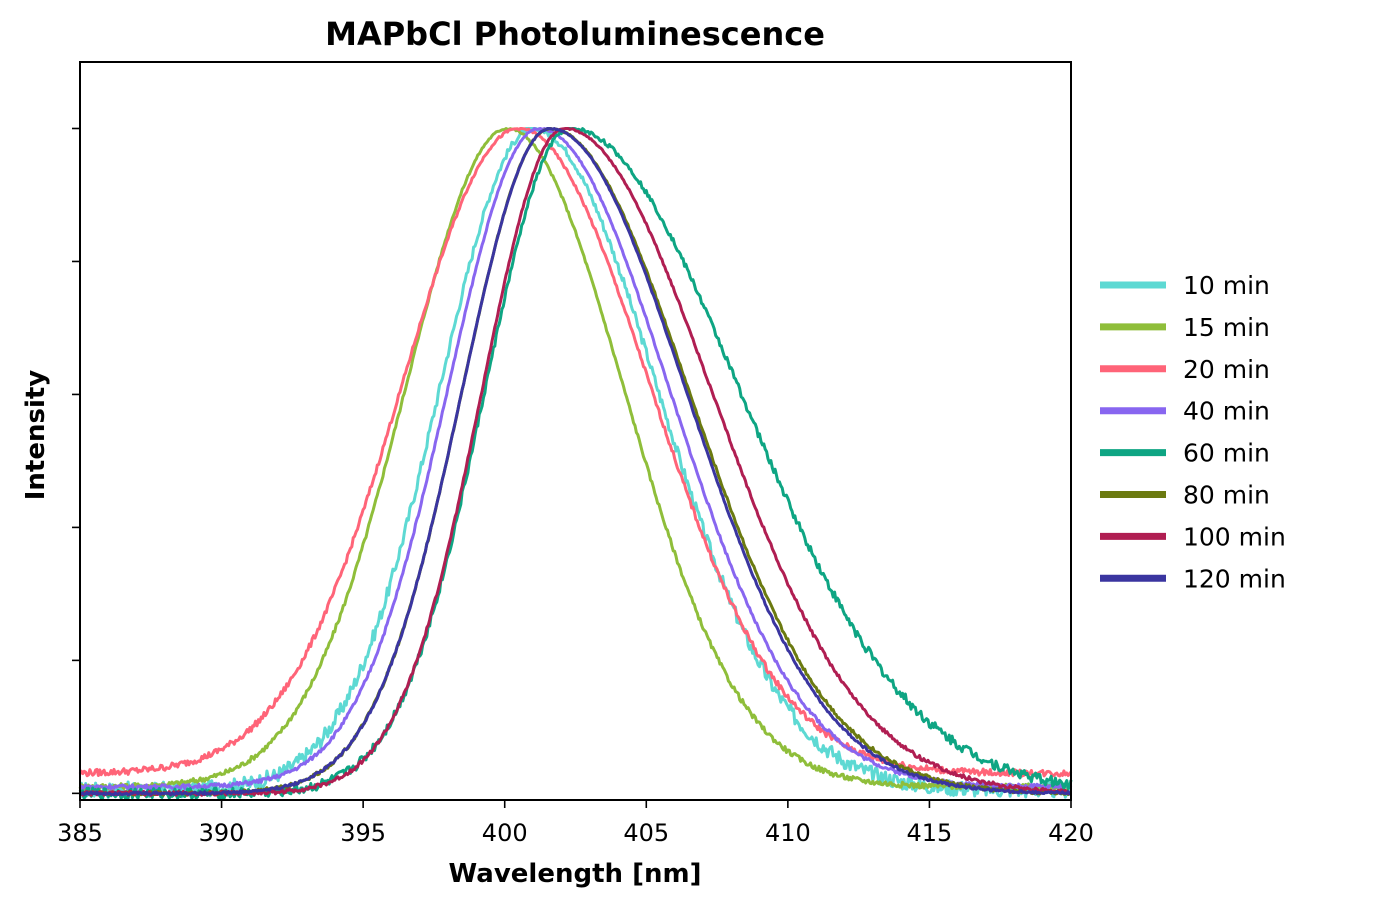 Image resolution: width=1384 pixels, height=908 pixels. What do you see at coordinates (1226, 369) in the screenshot?
I see `legend-label: 20 min` at bounding box center [1226, 369].